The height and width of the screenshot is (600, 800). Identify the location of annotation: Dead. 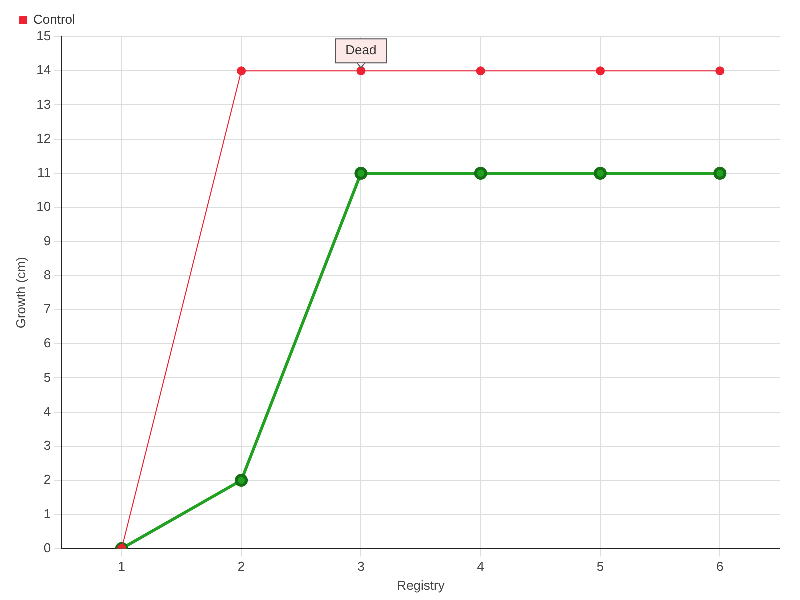
(361, 50).